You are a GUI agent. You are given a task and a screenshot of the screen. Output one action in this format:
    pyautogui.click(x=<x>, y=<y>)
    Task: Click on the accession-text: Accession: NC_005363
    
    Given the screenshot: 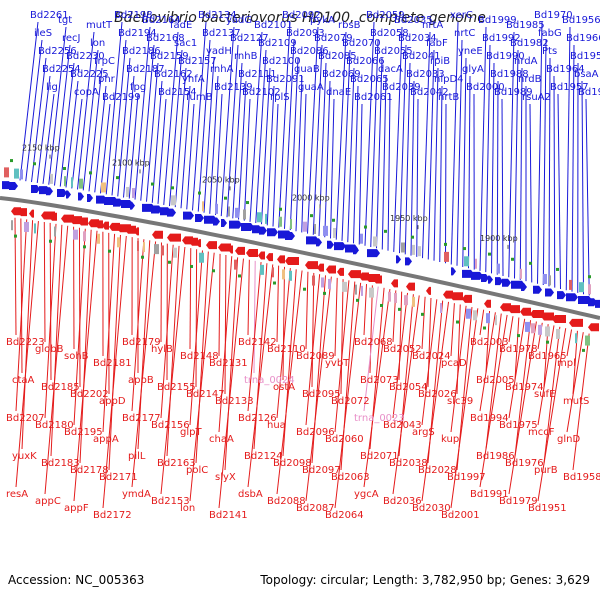 What is the action you would take?
    pyautogui.click(x=76, y=580)
    